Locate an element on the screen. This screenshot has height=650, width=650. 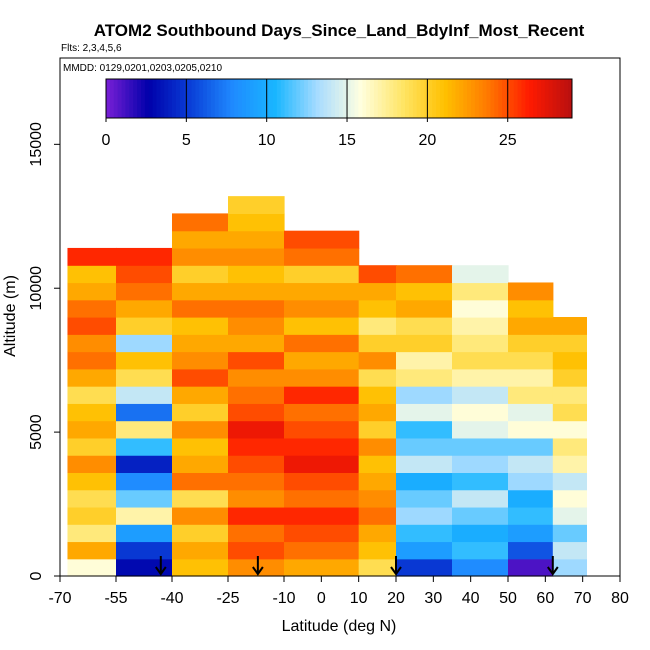
colorbar-tick-label: 15 is located at coordinates (347, 140).